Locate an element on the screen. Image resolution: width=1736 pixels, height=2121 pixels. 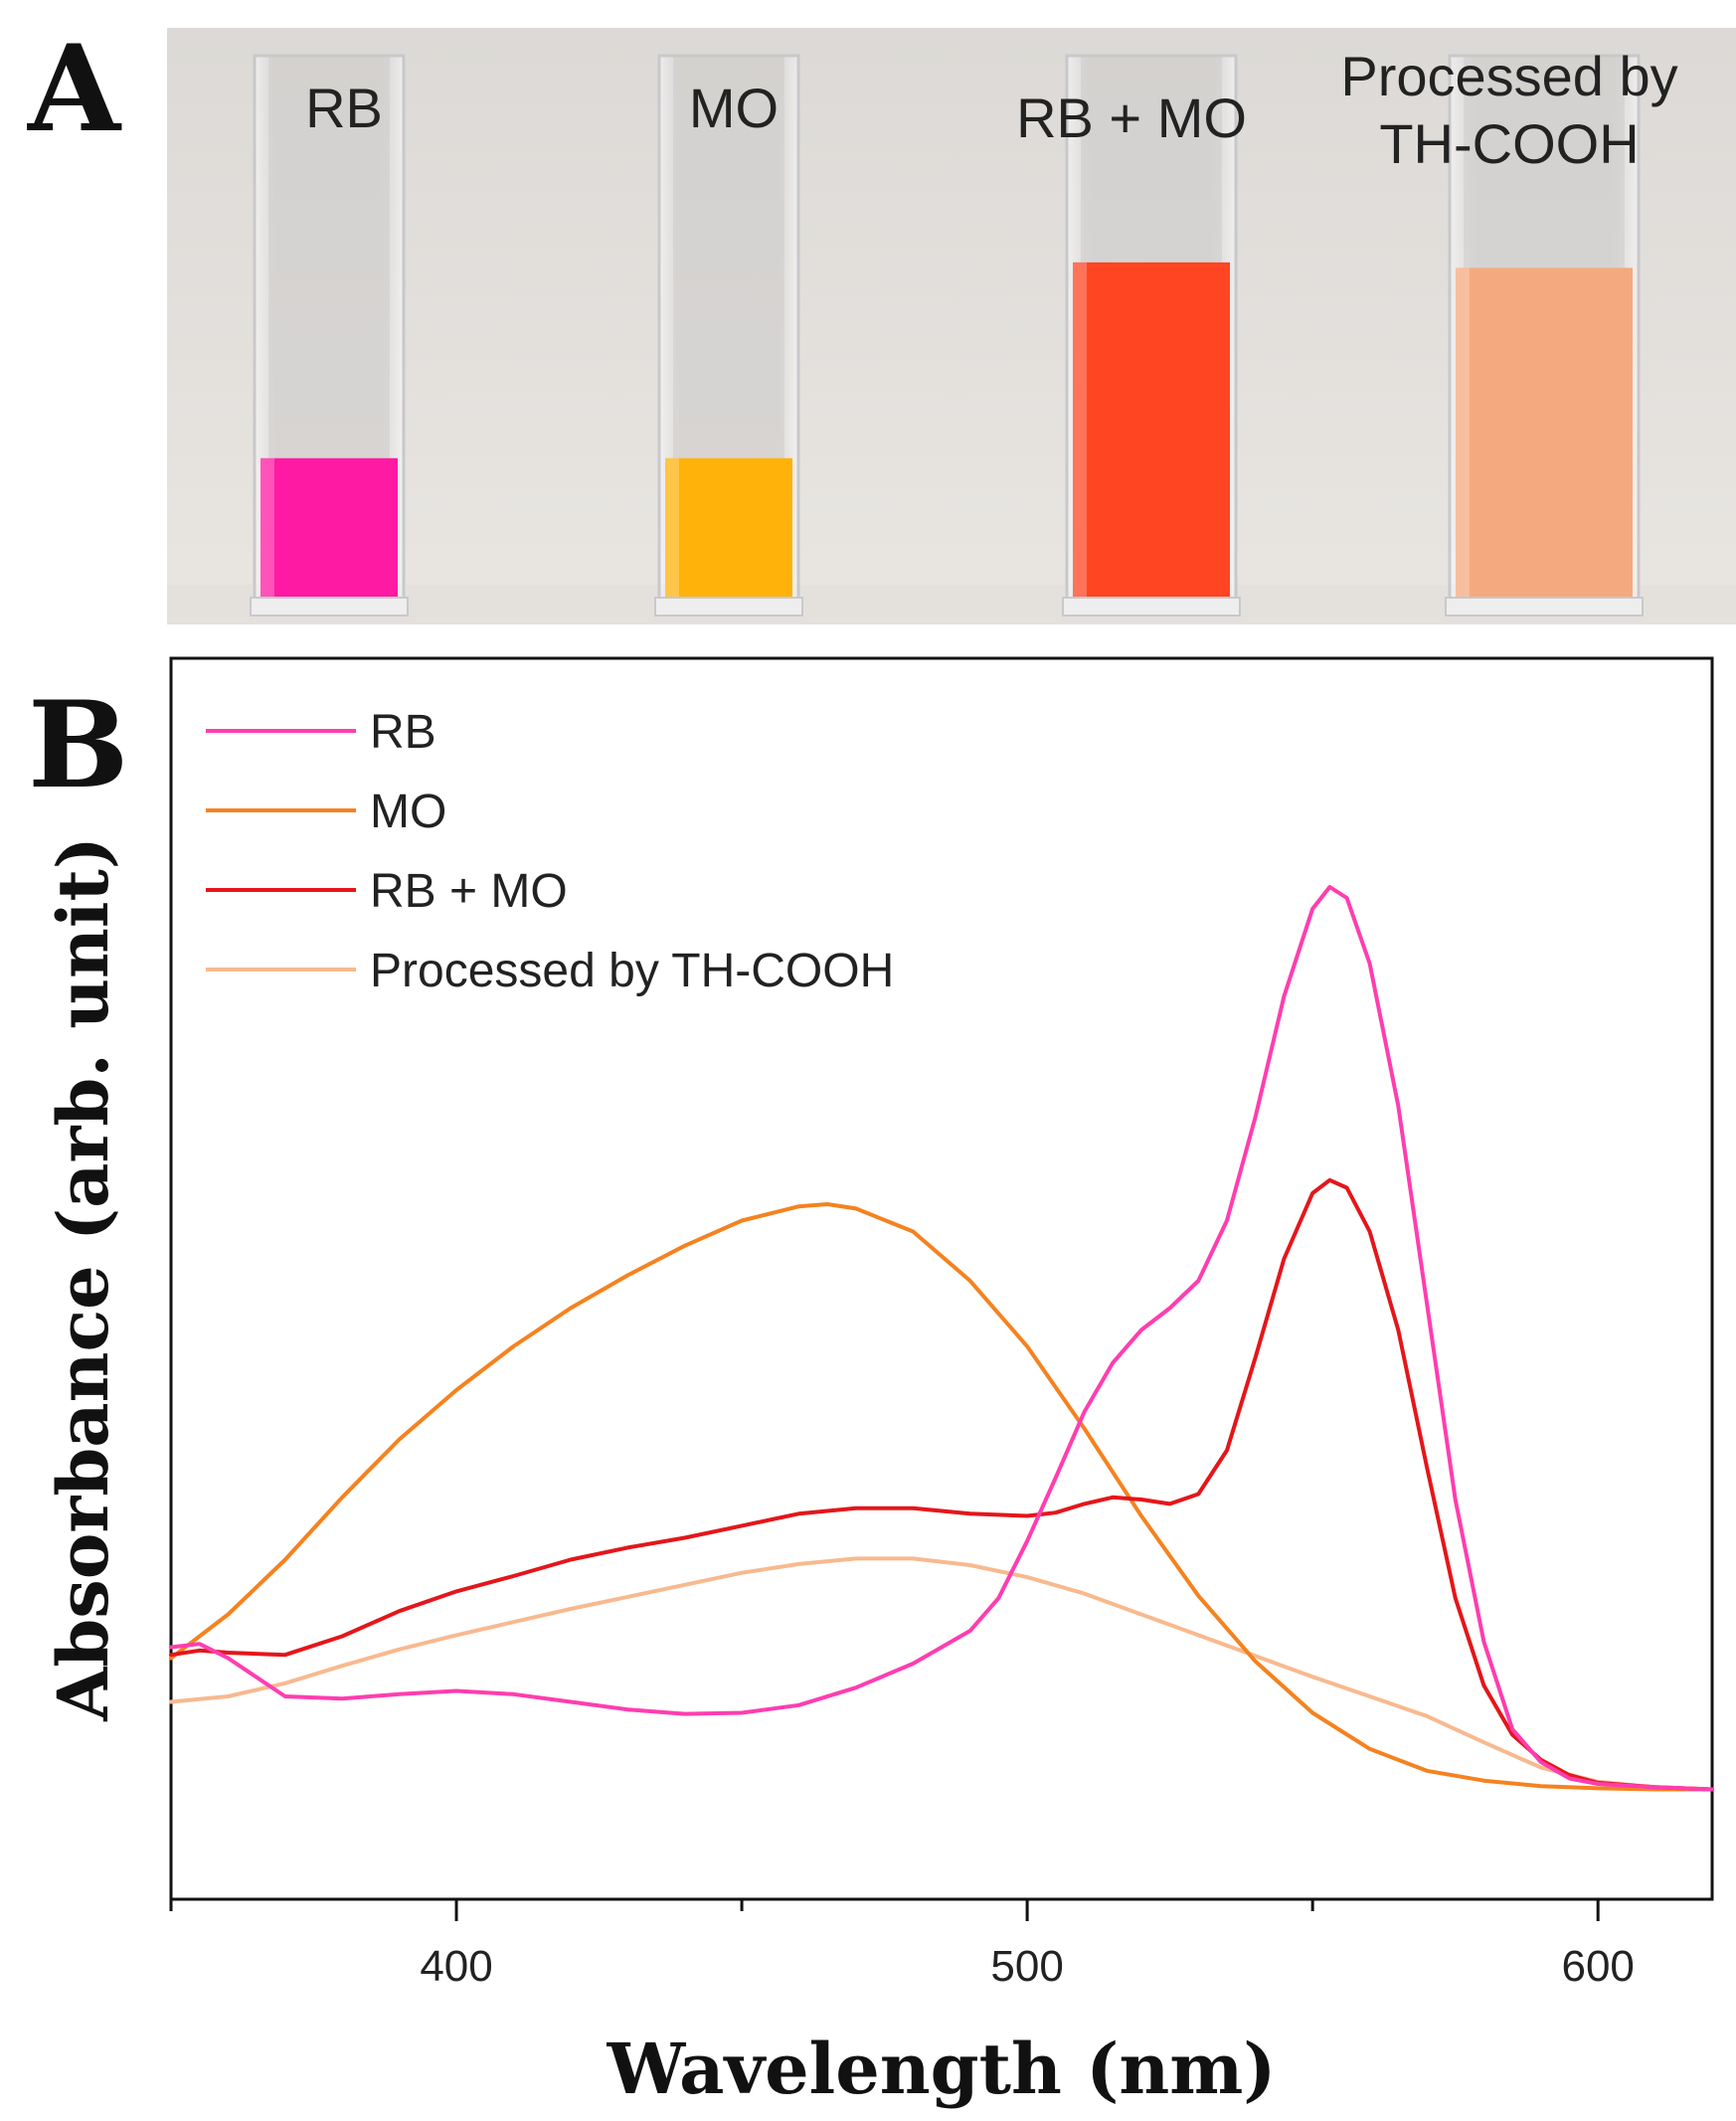
x-tick-label: 600 is located at coordinates (1598, 1966).